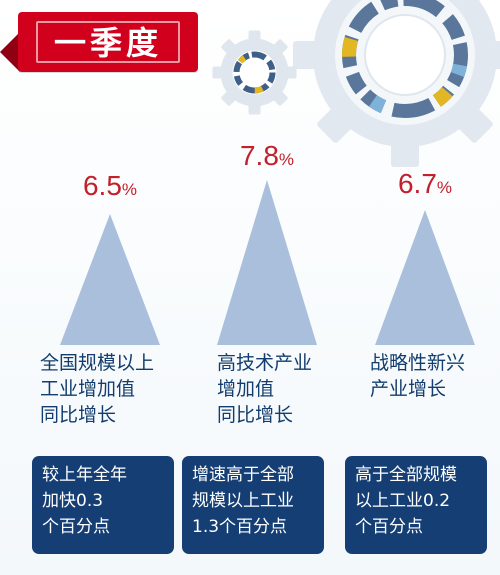 Image resolution: width=500 pixels, height=575 pixels. What do you see at coordinates (408, 389) in the screenshot?
I see `stat-description-3-line-2: 产业增长` at bounding box center [408, 389].